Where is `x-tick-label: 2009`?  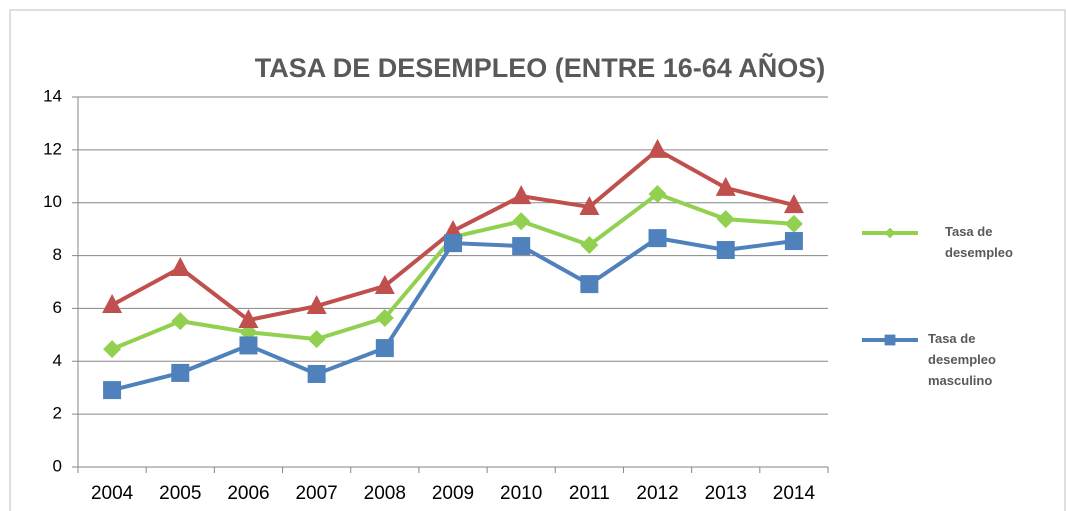 x-tick-label: 2009 is located at coordinates (453, 493).